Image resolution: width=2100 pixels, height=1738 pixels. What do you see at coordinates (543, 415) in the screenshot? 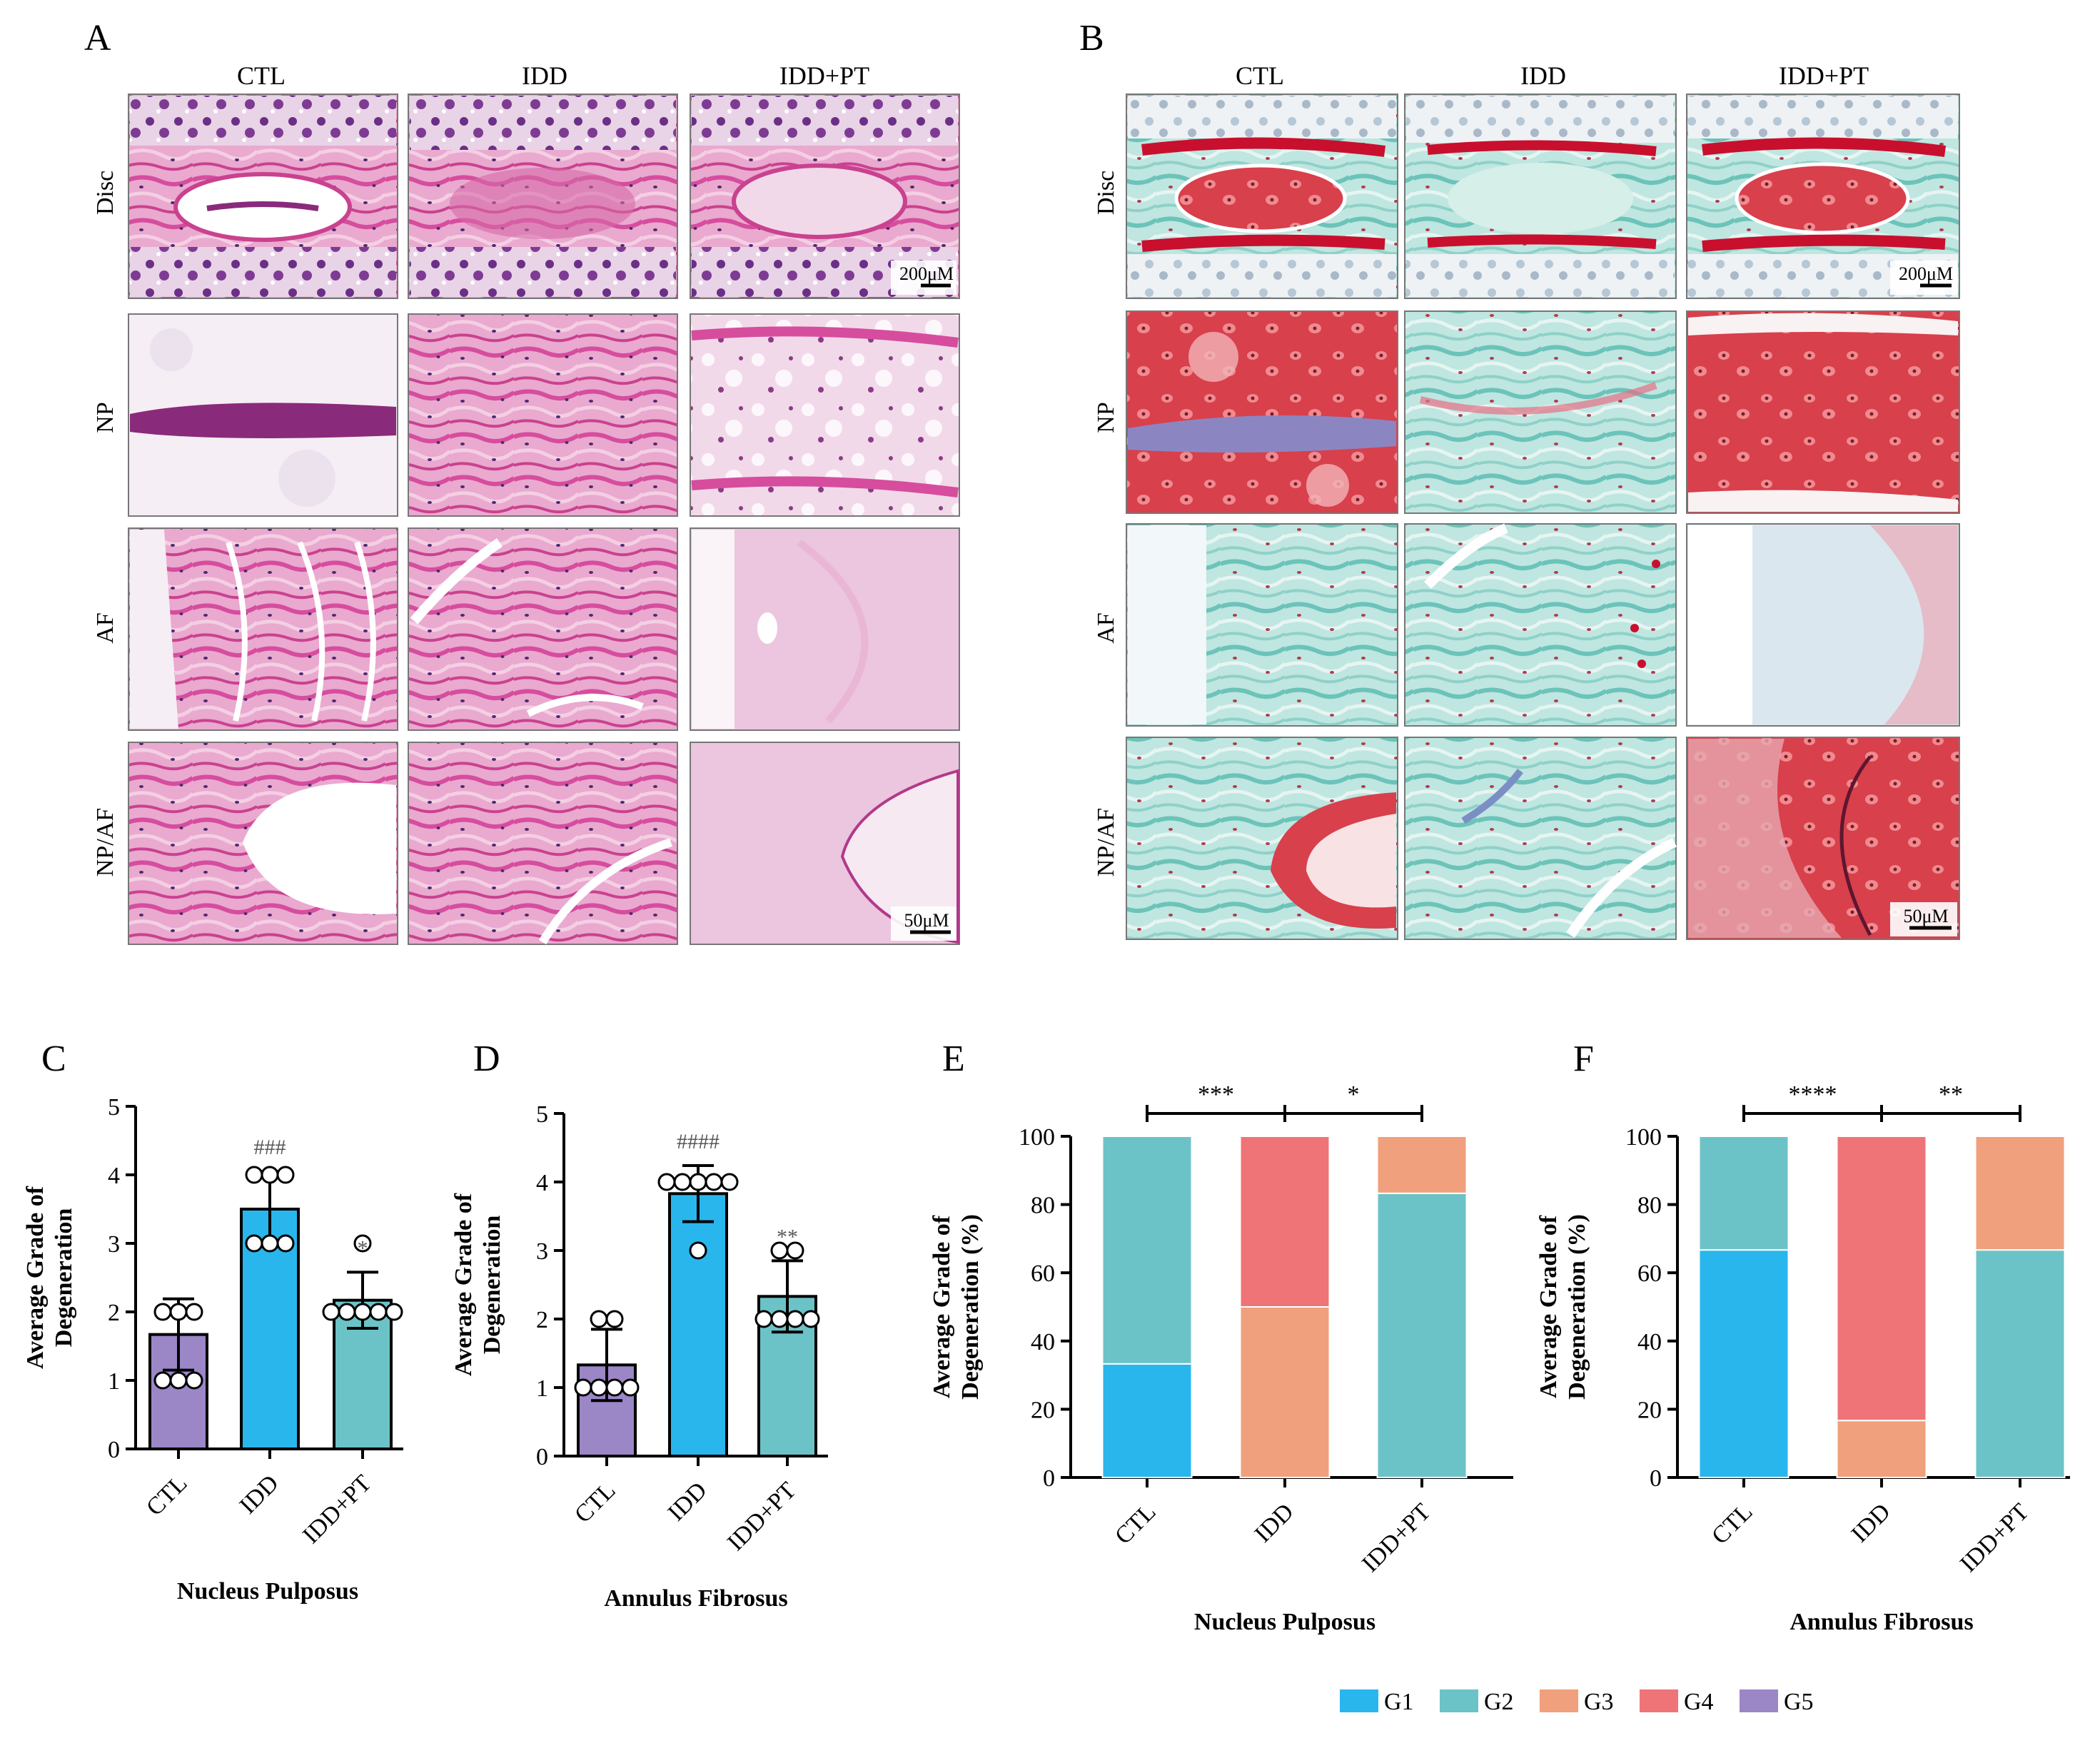
I see `micrograph-a-np-idd` at bounding box center [543, 415].